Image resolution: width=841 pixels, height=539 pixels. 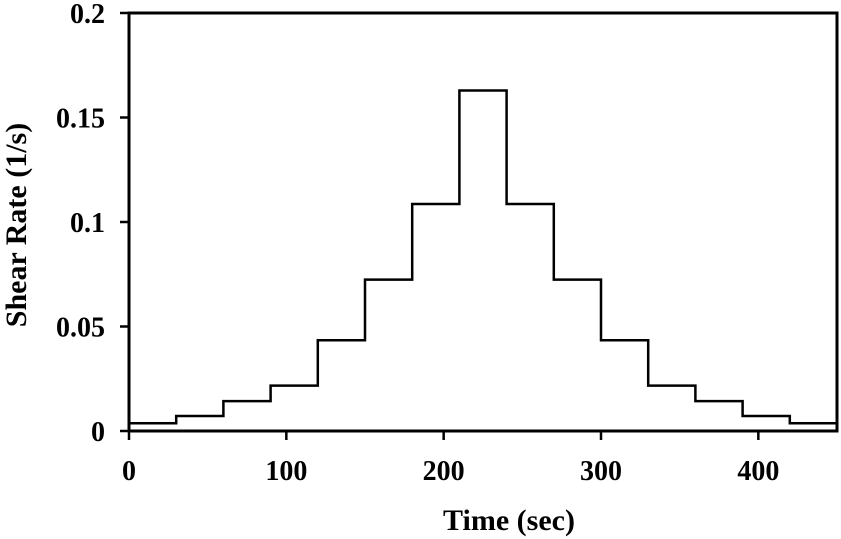 I want to click on y-axis-title: Shear Rate (1/s), so click(x=16, y=225).